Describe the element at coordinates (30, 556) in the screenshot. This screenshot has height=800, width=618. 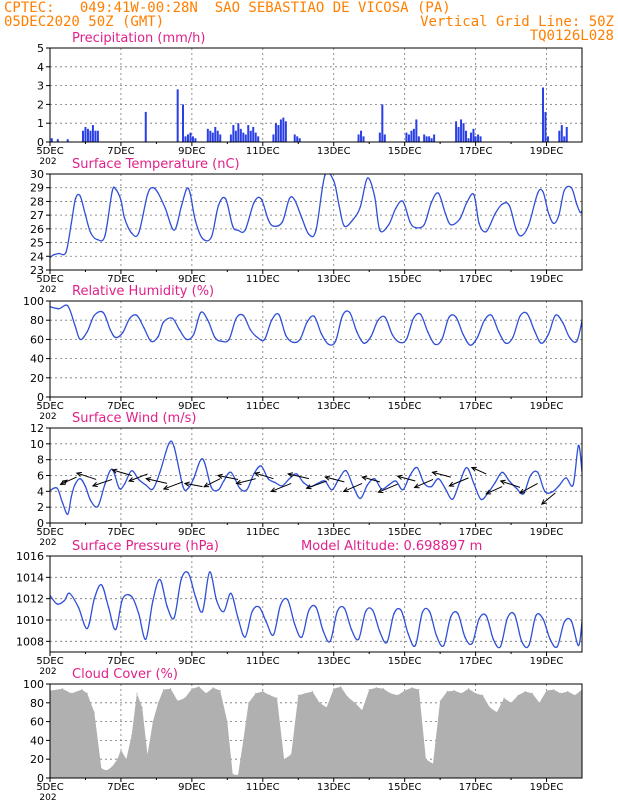
I see `pres-ytick-label: 1016` at that location.